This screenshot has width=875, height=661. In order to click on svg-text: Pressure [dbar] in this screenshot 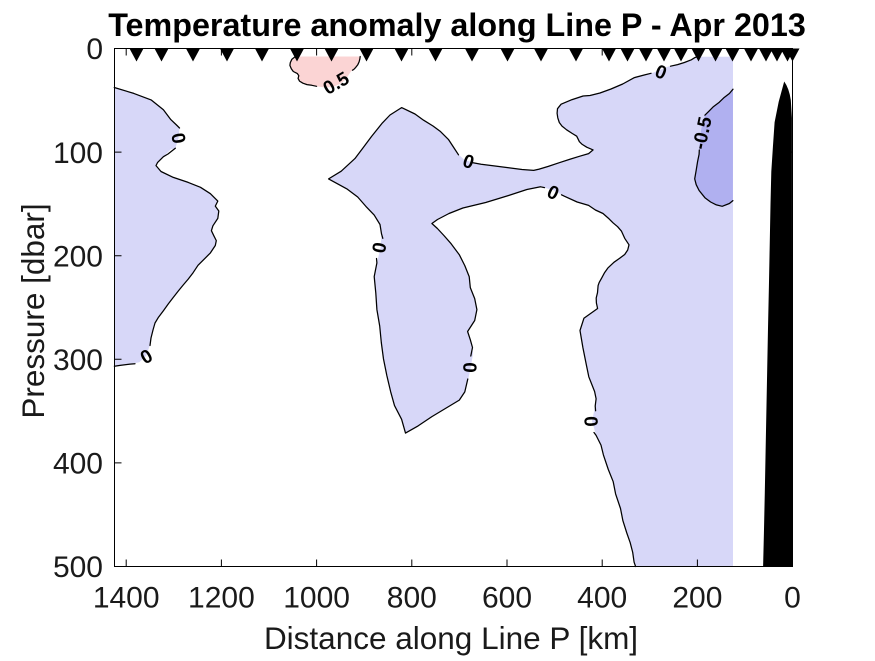, I will do `click(33, 310)`.